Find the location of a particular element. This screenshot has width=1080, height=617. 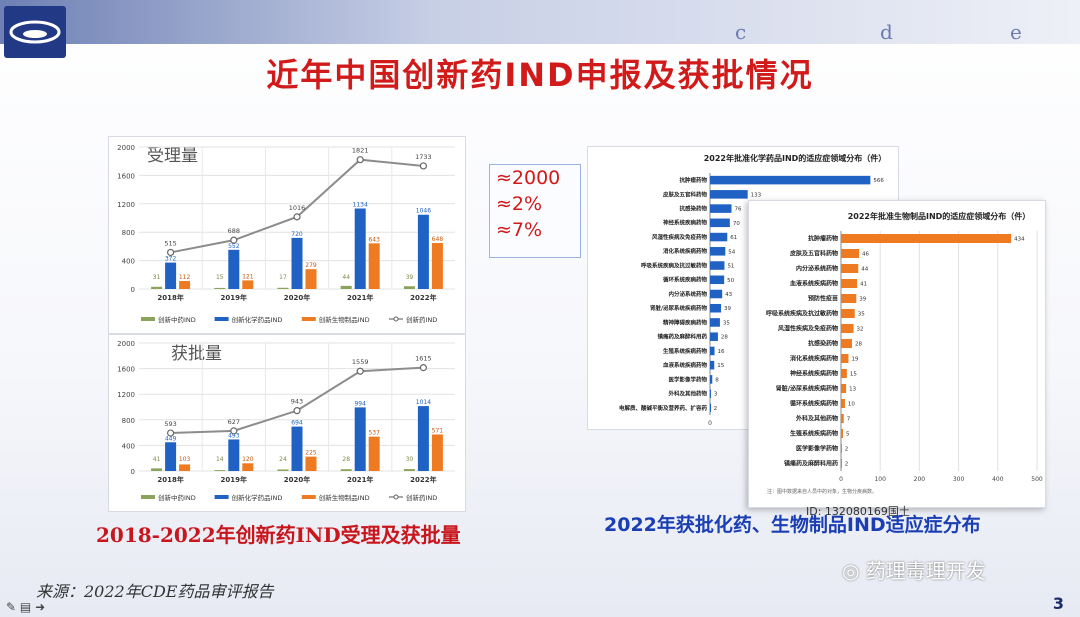

bar-value-label: 566 is located at coordinates (878, 181).